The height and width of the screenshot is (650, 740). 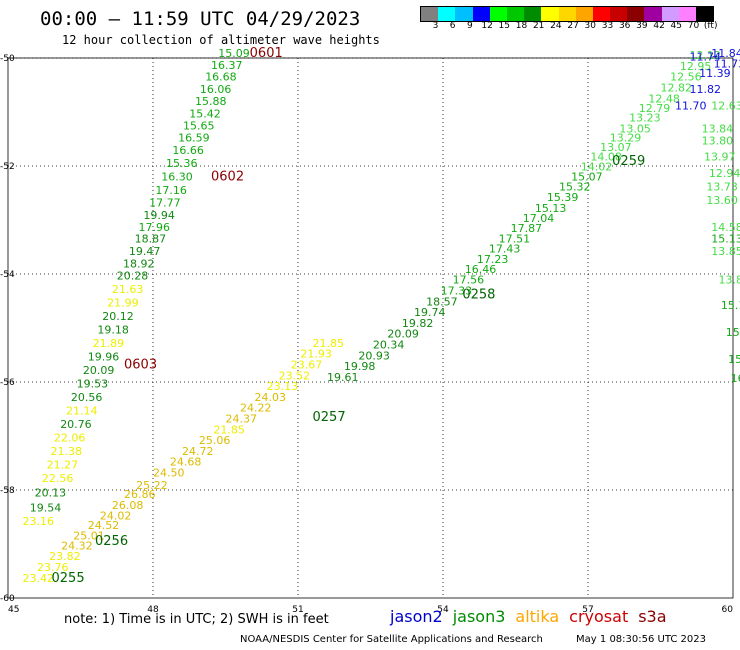 I want to click on colorbar-label: 15, so click(x=504, y=26).